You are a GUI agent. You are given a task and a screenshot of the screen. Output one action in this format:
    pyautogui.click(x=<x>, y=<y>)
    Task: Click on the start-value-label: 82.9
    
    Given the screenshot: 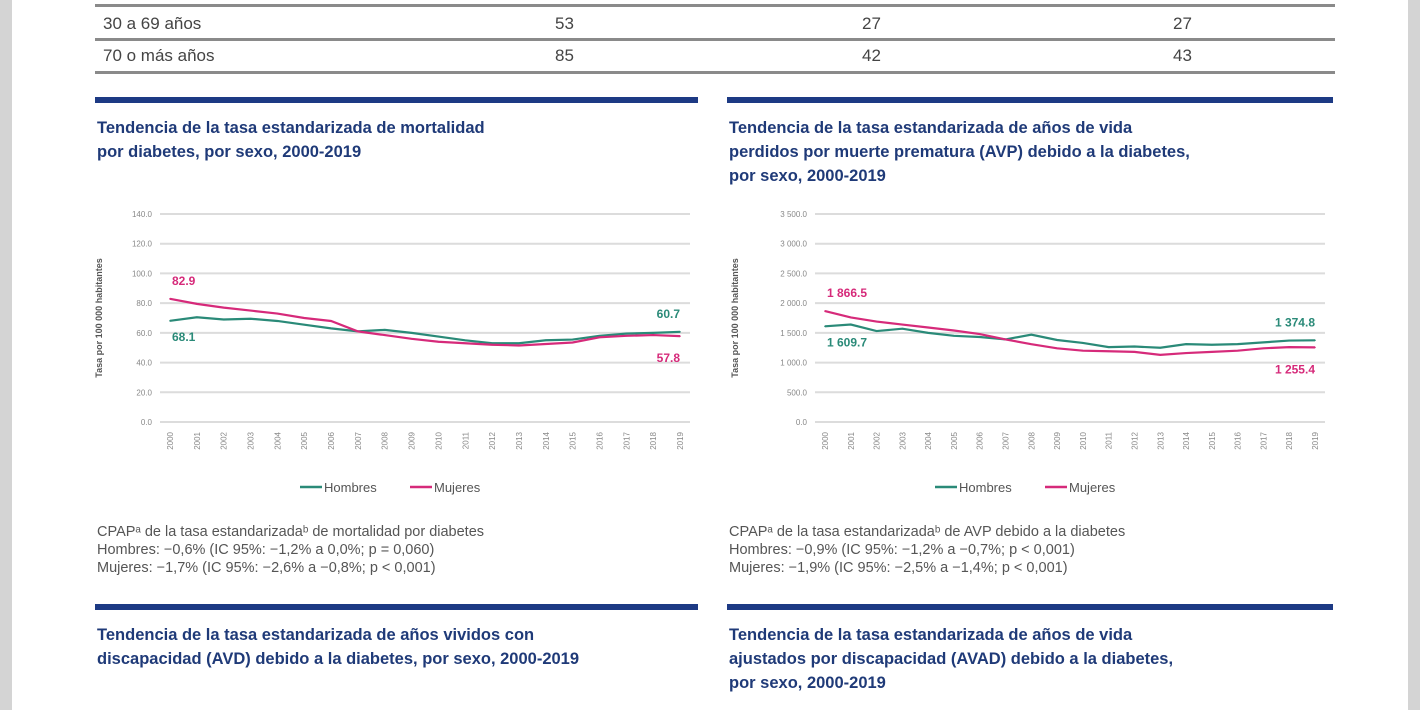 What is the action you would take?
    pyautogui.click(x=184, y=281)
    